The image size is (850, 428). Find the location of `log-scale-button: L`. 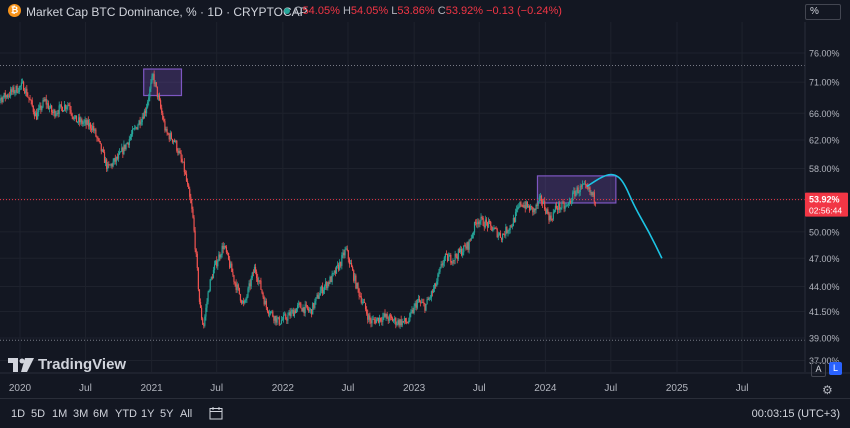

log-scale-button: L is located at coordinates (835, 368).